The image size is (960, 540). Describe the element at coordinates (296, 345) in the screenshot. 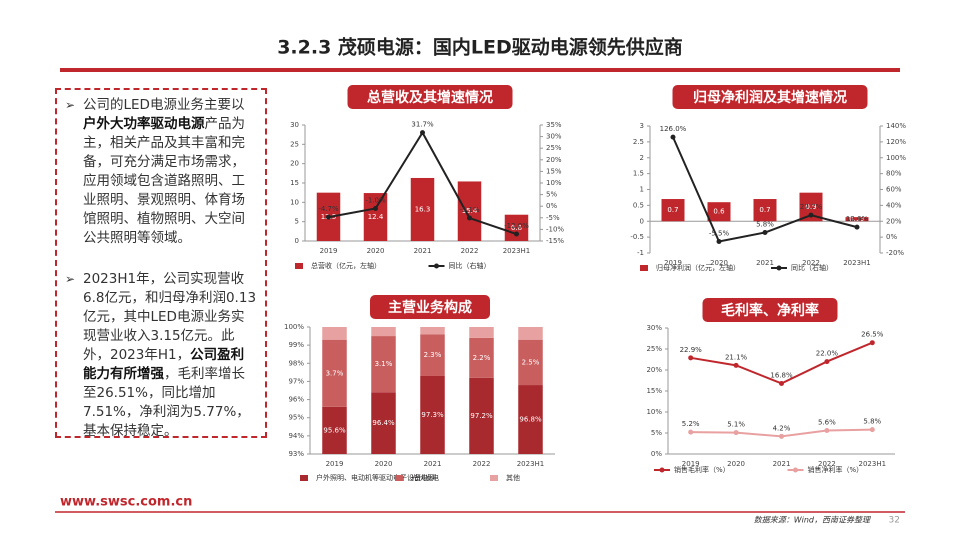

I see `y-tick-label: 99%` at that location.